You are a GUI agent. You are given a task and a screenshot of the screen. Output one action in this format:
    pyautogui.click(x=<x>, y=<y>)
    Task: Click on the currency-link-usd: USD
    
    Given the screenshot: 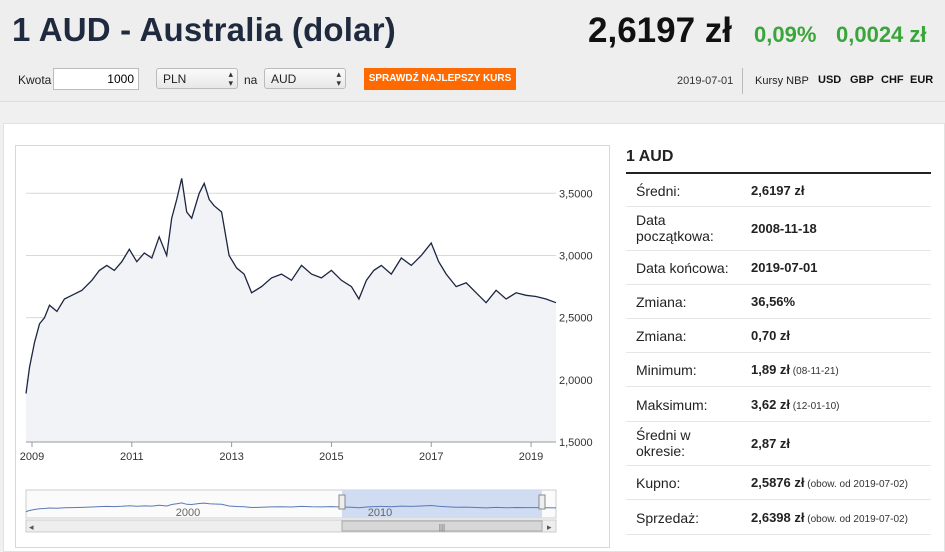 What is the action you would take?
    pyautogui.click(x=830, y=80)
    